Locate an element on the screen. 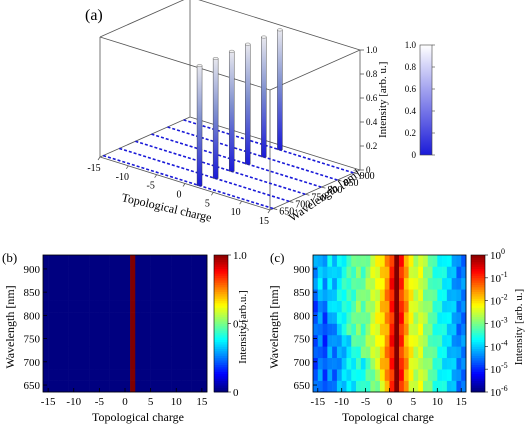 This screenshot has height=427, width=529. colorbar-tick-label: 1.0 is located at coordinates (240, 256).